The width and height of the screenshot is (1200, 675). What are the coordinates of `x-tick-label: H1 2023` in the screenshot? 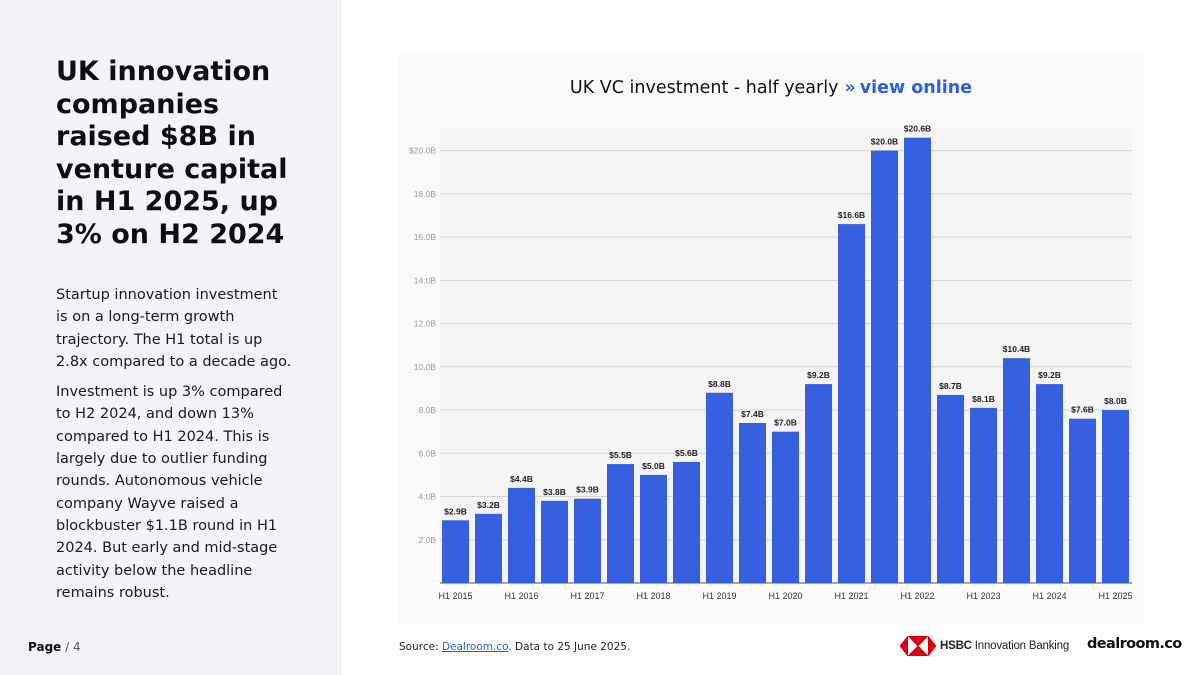 It's located at (983, 596).